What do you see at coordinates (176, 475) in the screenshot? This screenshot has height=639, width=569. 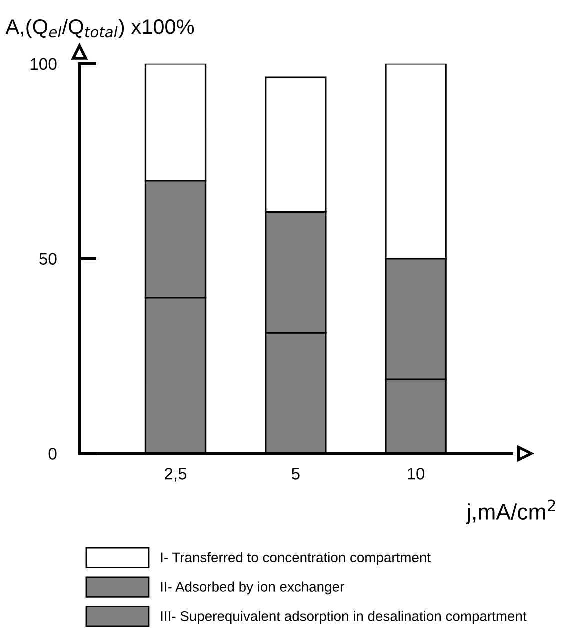 I see `x-tick-label: 2,5` at bounding box center [176, 475].